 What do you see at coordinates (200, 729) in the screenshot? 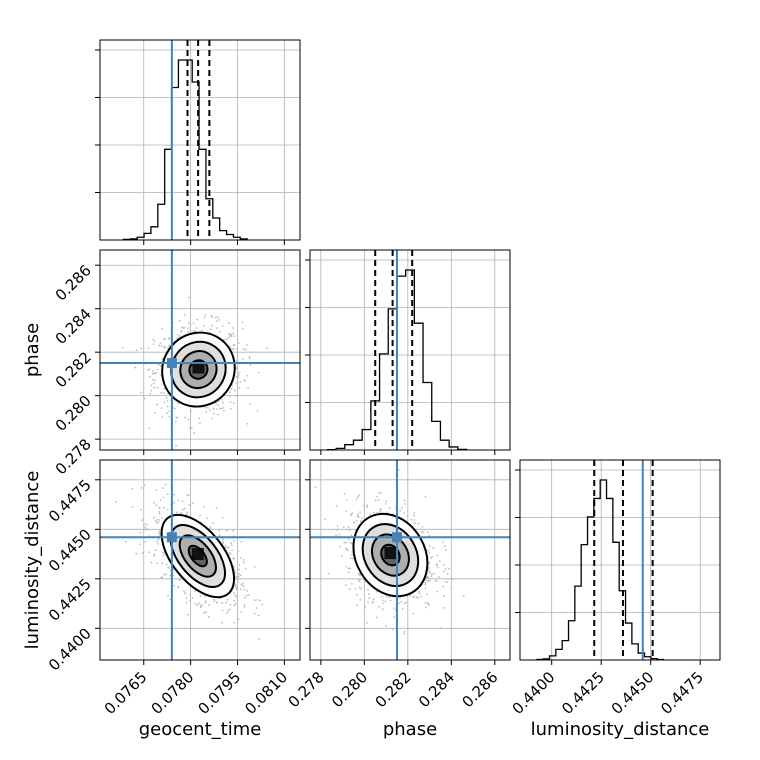
I see `x-axis-label-geocent-time: geocent_time` at bounding box center [200, 729].